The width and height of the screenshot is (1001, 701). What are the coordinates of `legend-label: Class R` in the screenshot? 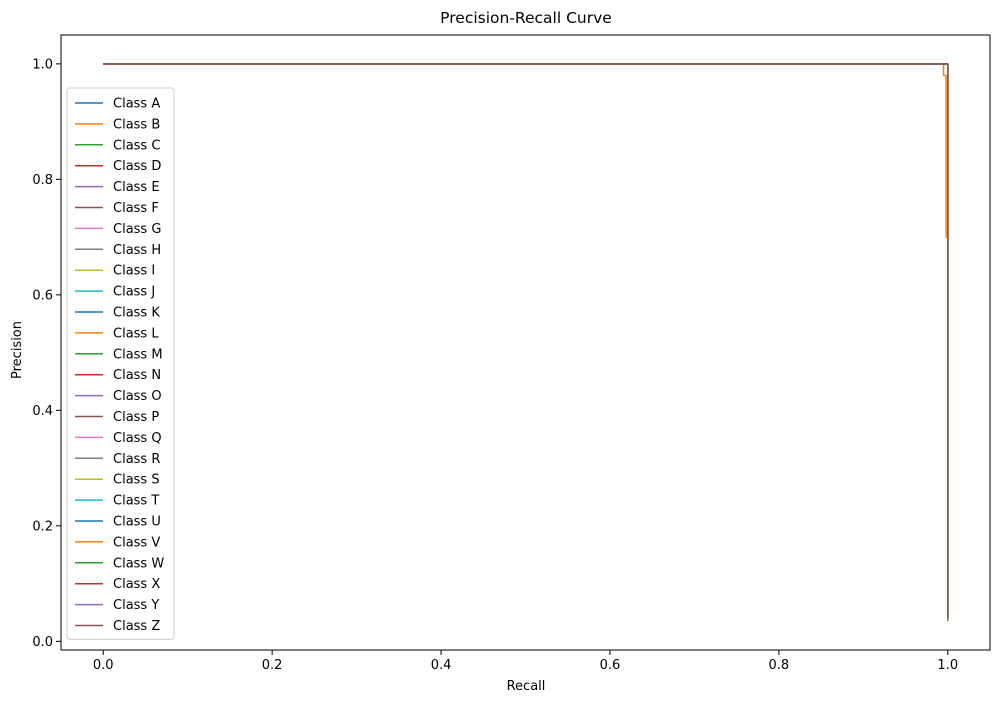 It's located at (136, 459).